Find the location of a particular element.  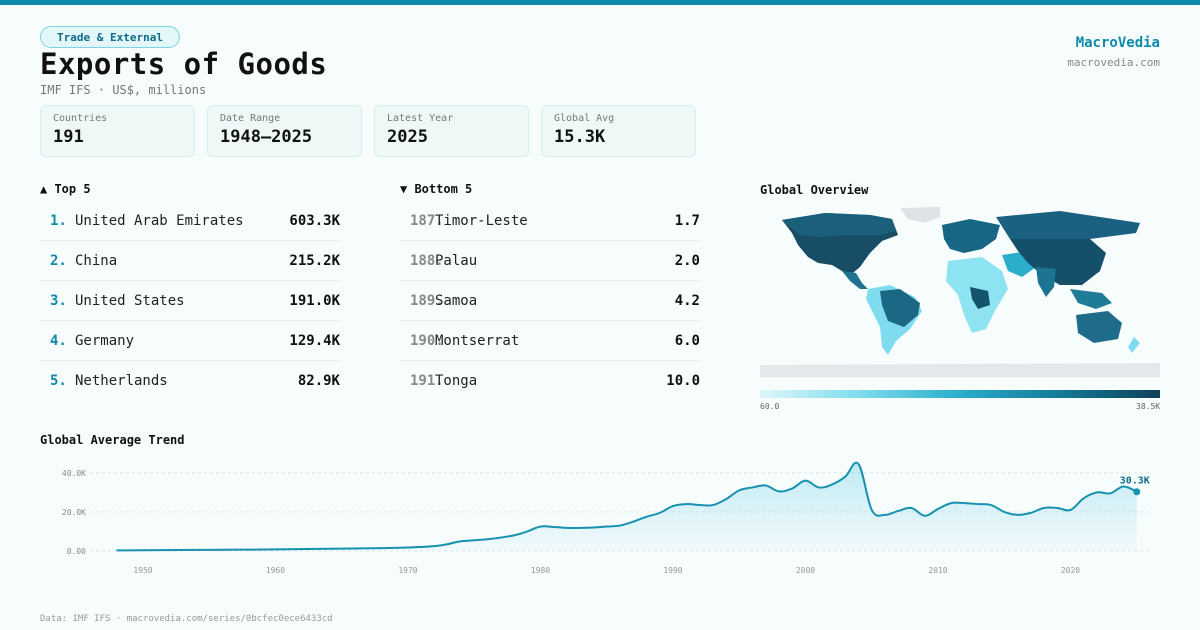

list-item: 2. China 215.2K is located at coordinates (190, 261).